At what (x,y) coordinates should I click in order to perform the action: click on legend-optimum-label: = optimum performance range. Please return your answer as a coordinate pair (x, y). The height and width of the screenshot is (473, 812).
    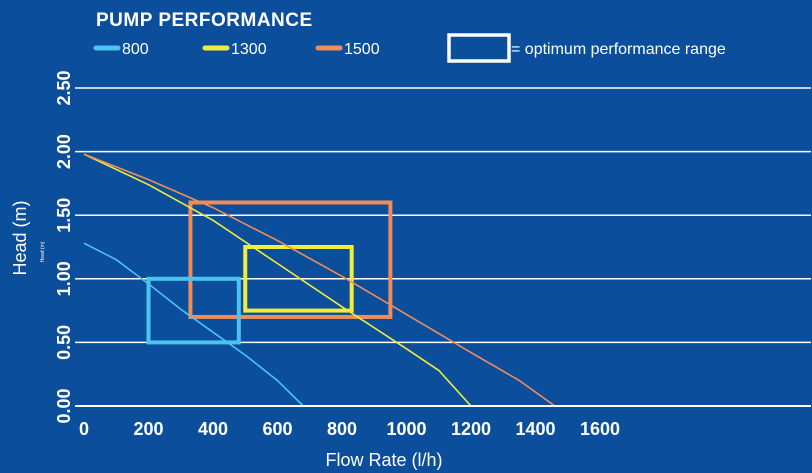
    Looking at the image, I should click on (618, 49).